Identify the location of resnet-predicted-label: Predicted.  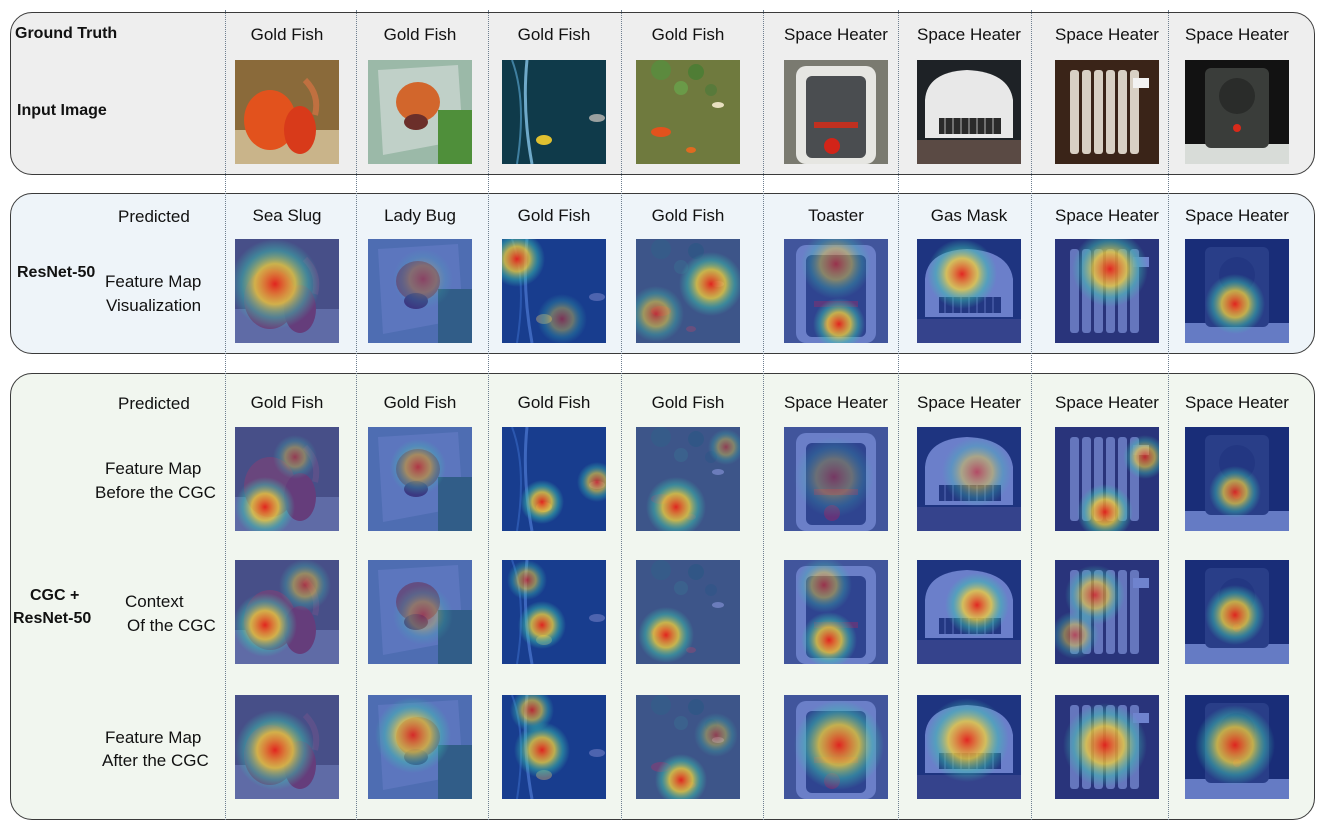
(154, 216).